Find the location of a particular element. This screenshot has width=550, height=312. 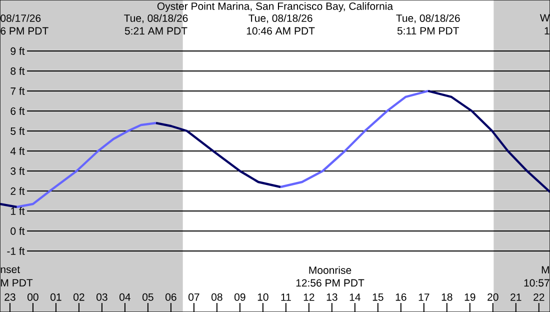

x-tick-label: 08 is located at coordinates (217, 297).